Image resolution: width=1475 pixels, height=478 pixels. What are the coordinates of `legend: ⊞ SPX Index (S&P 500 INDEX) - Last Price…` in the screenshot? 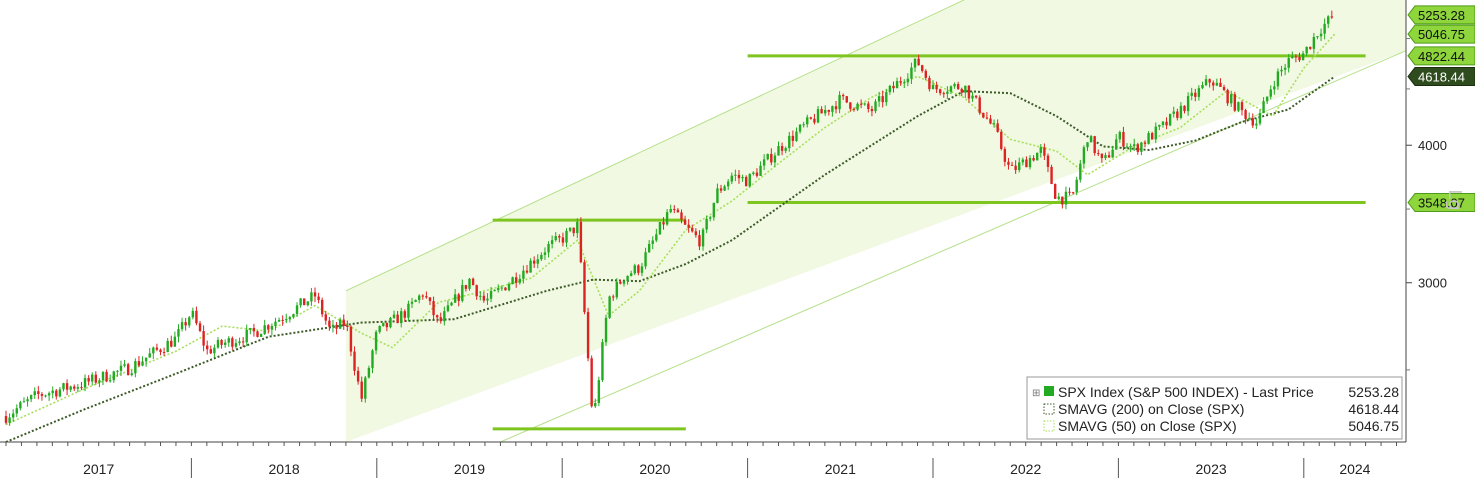 It's located at (1214, 408).